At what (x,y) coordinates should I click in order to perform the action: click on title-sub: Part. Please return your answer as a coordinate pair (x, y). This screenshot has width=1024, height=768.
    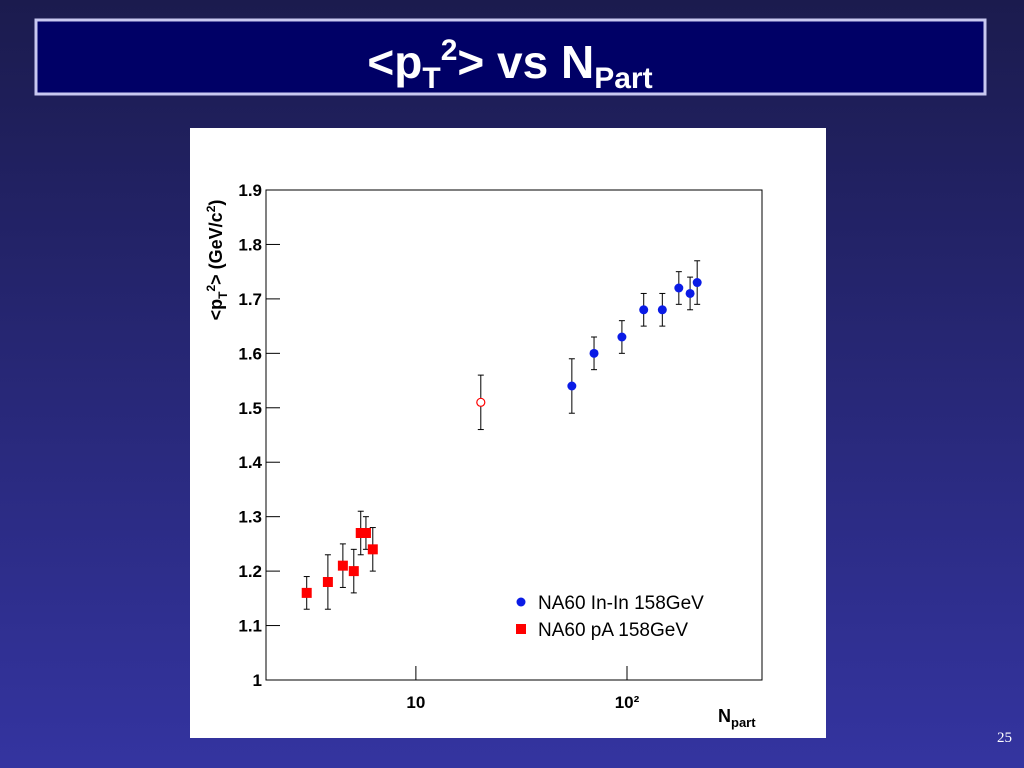
    Looking at the image, I should click on (623, 78).